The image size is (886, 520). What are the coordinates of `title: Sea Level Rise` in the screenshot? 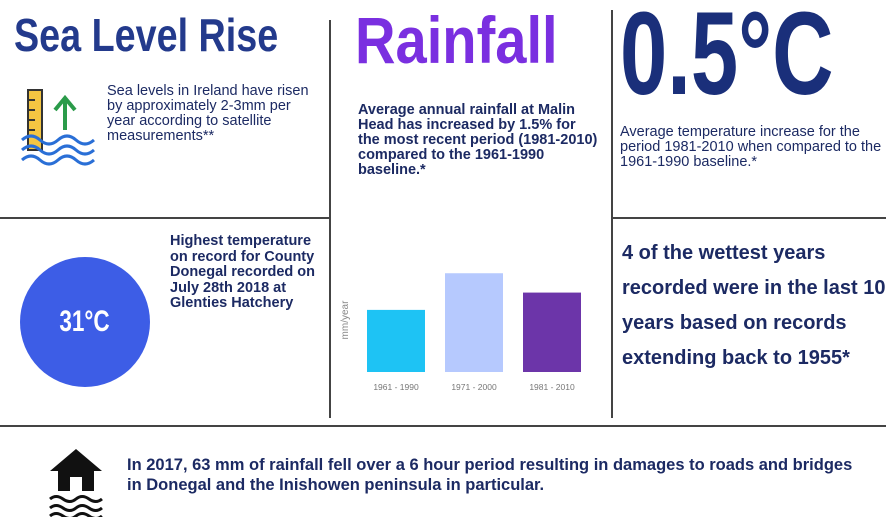 It's located at (146, 35).